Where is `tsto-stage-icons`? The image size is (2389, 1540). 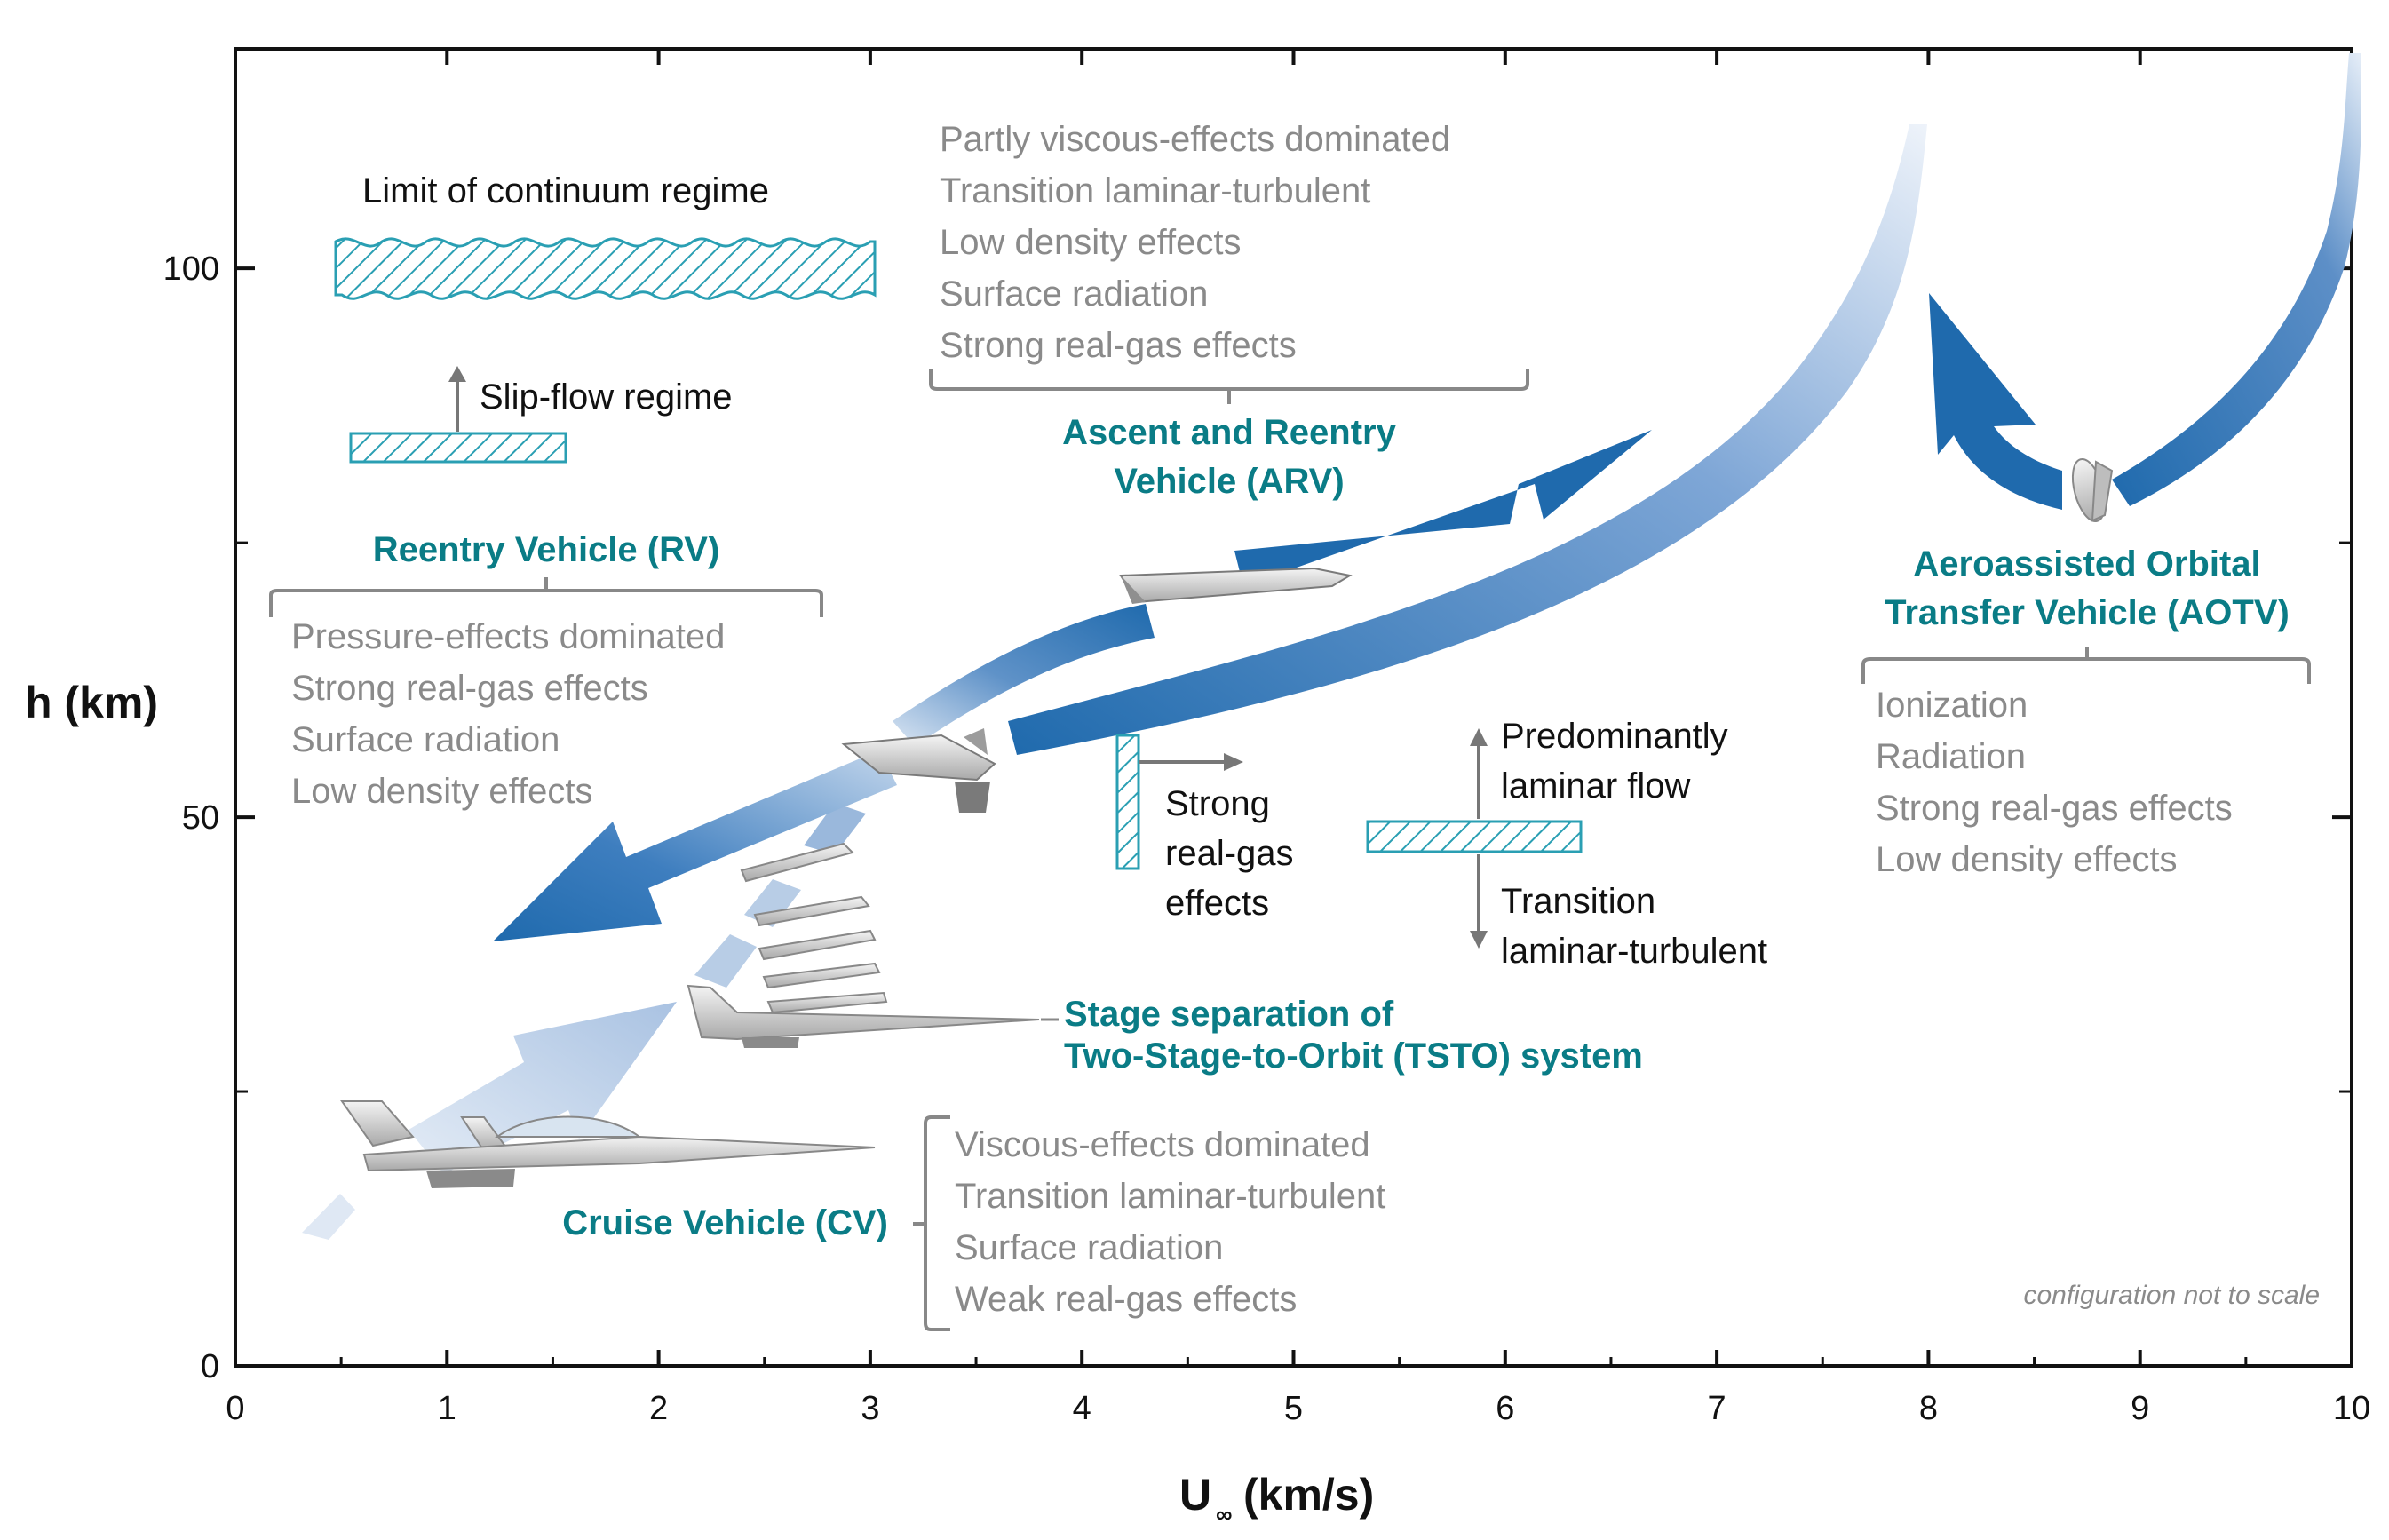
tsto-stage-icons is located at coordinates (863, 945).